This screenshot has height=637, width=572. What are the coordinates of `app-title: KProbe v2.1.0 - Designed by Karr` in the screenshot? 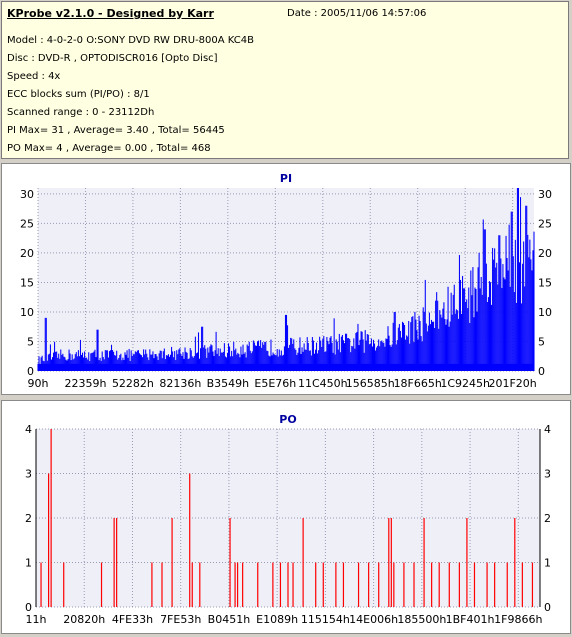 It's located at (110, 13).